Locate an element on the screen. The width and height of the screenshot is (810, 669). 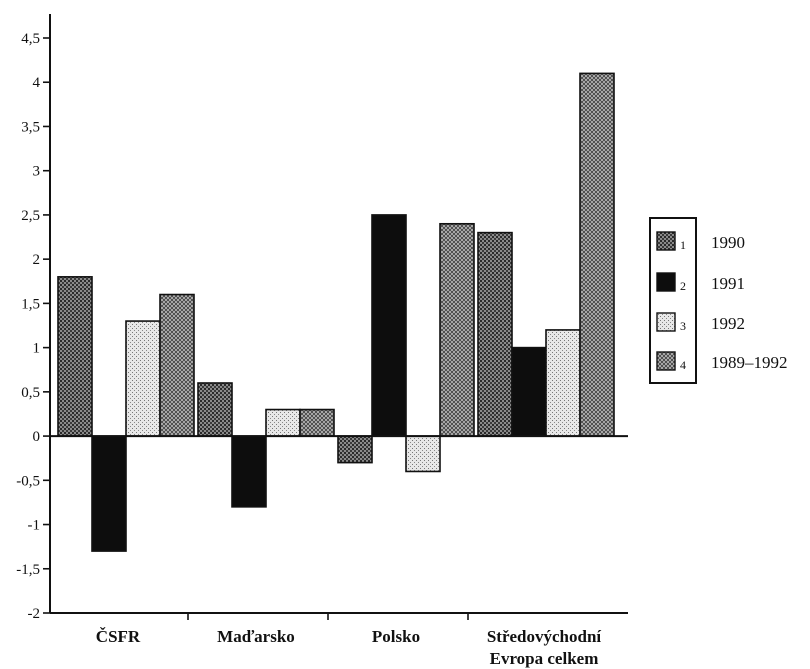
y-tick-label: 3 is located at coordinates (37, 172).